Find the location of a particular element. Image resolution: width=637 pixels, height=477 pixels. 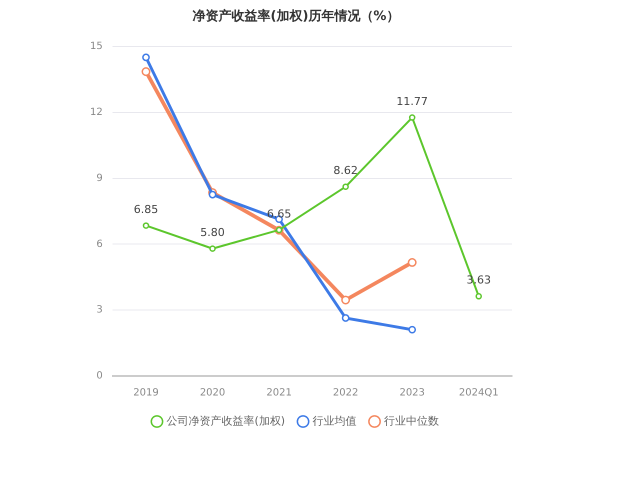

y-tick-label: 6 is located at coordinates (99, 244).